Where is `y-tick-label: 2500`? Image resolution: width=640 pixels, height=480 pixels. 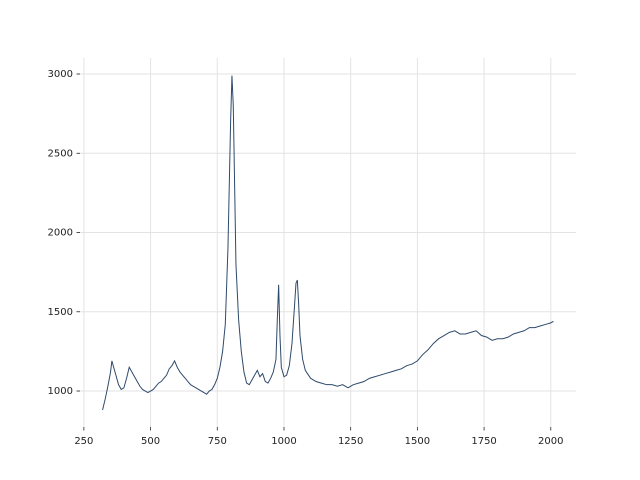
y-tick-label: 2500 is located at coordinates (60, 153).